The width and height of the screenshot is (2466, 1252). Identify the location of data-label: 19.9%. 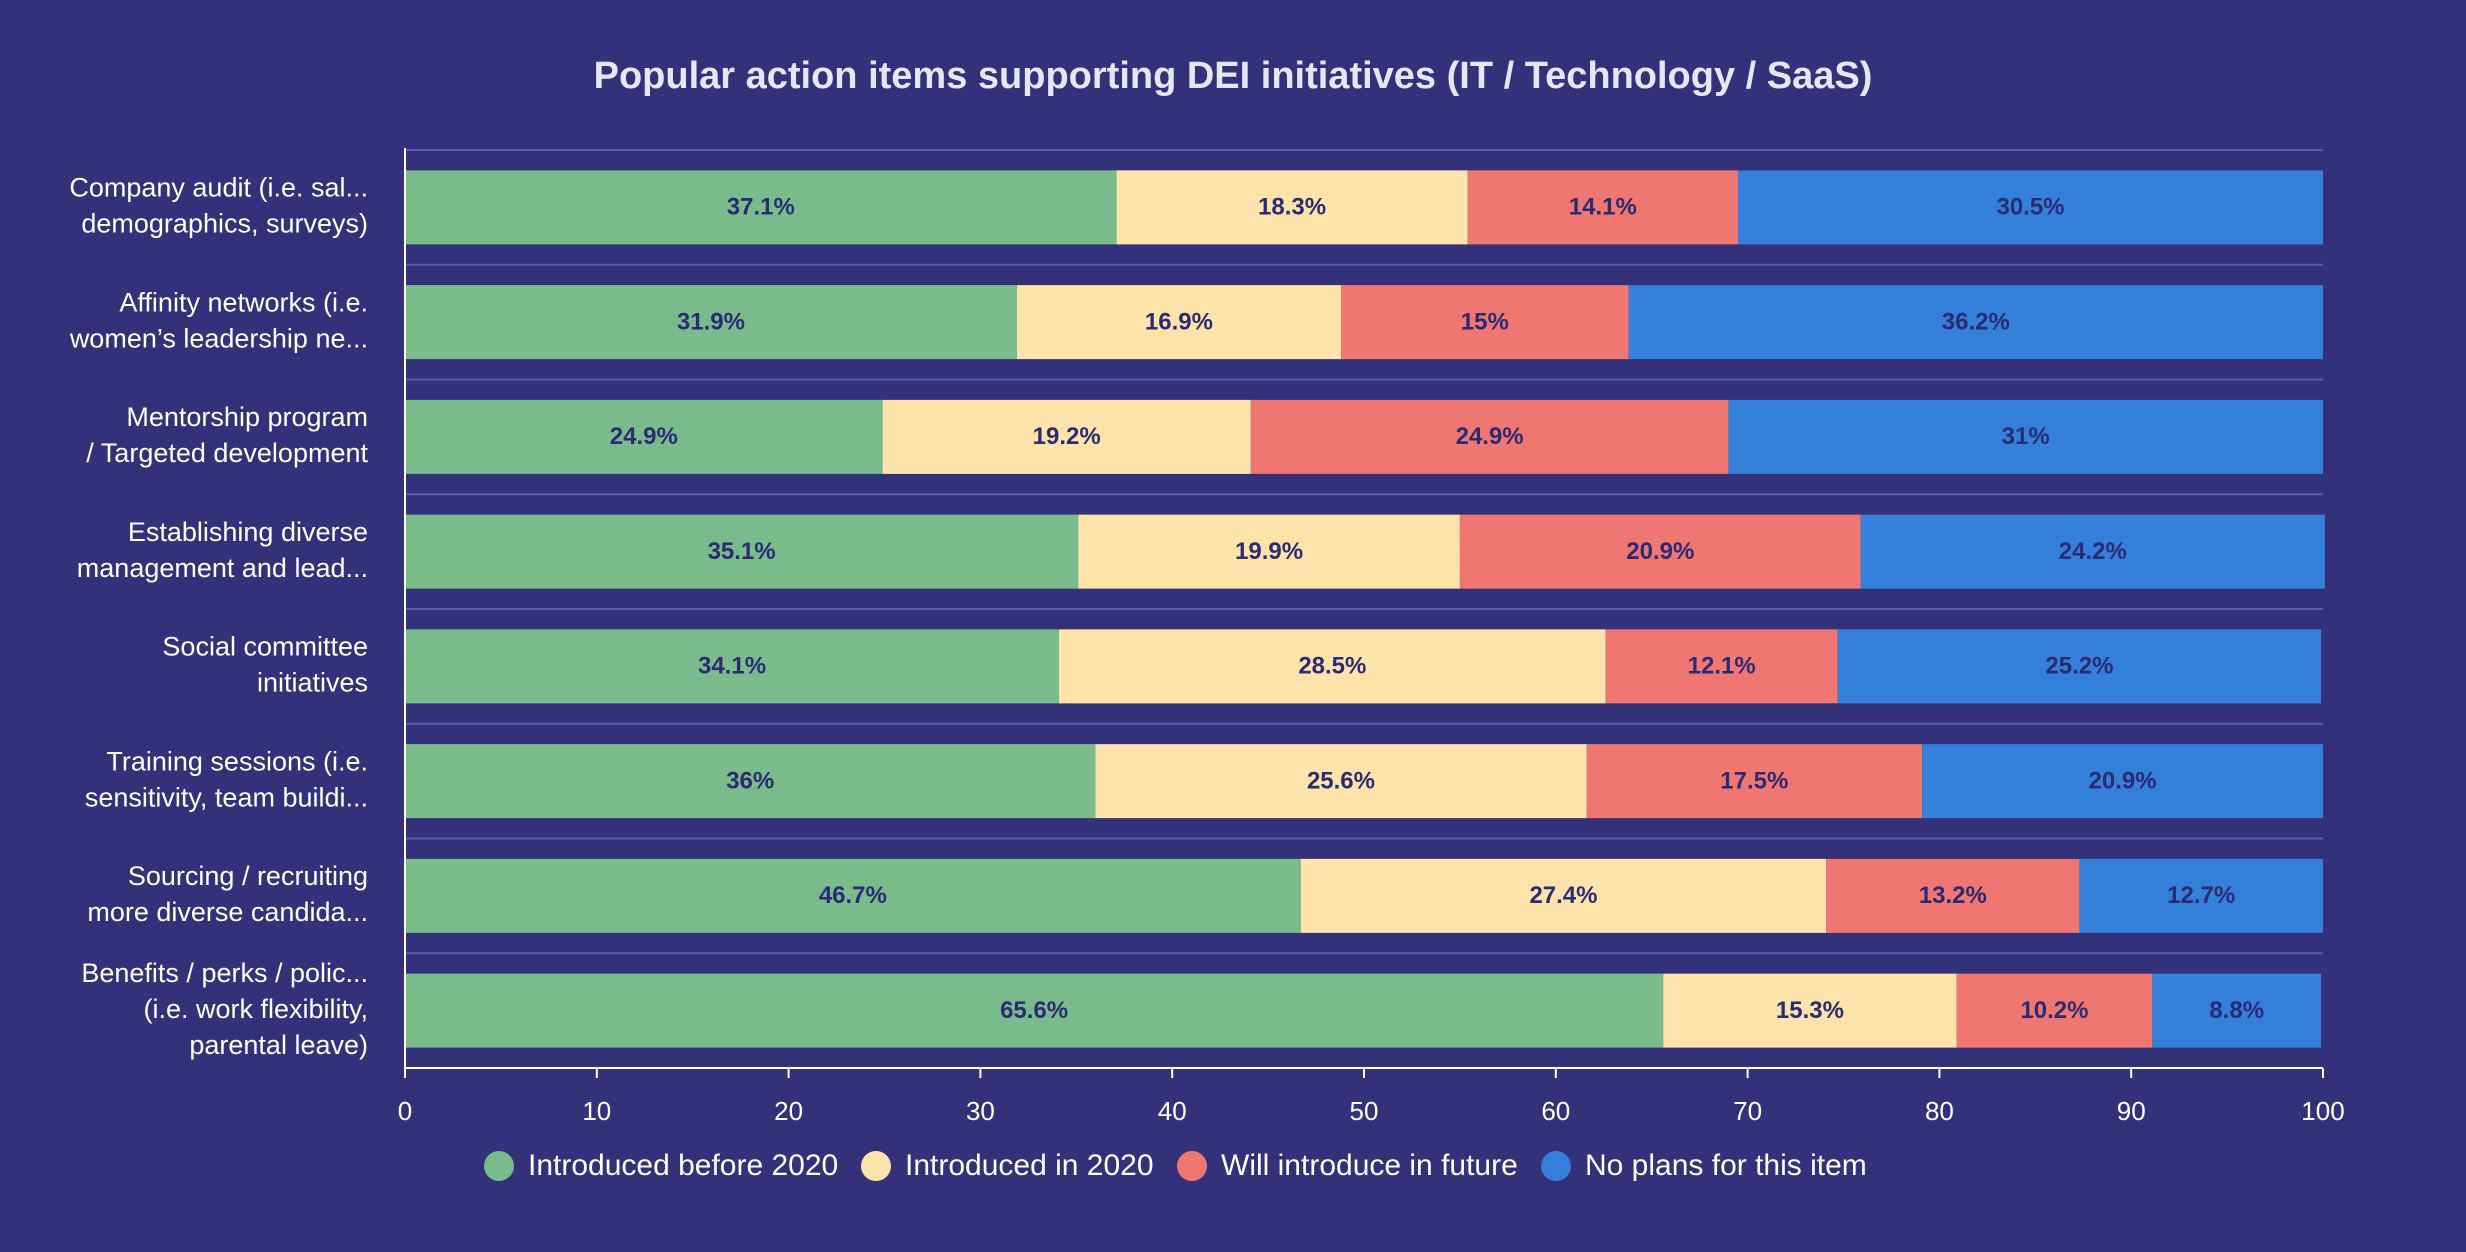
(1269, 551).